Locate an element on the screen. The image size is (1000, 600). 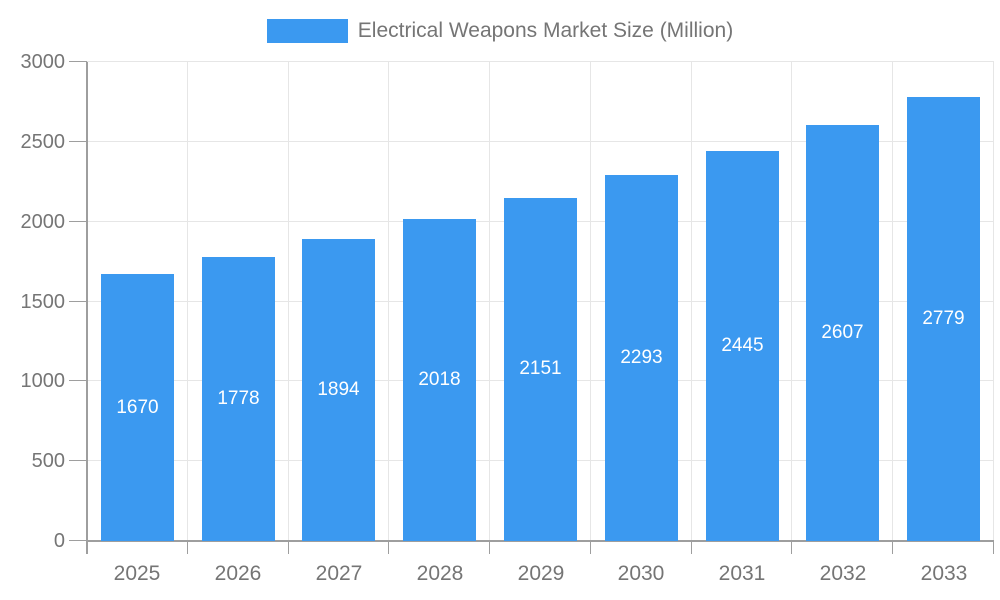
bar-value-label: 2018 is located at coordinates (439, 379).